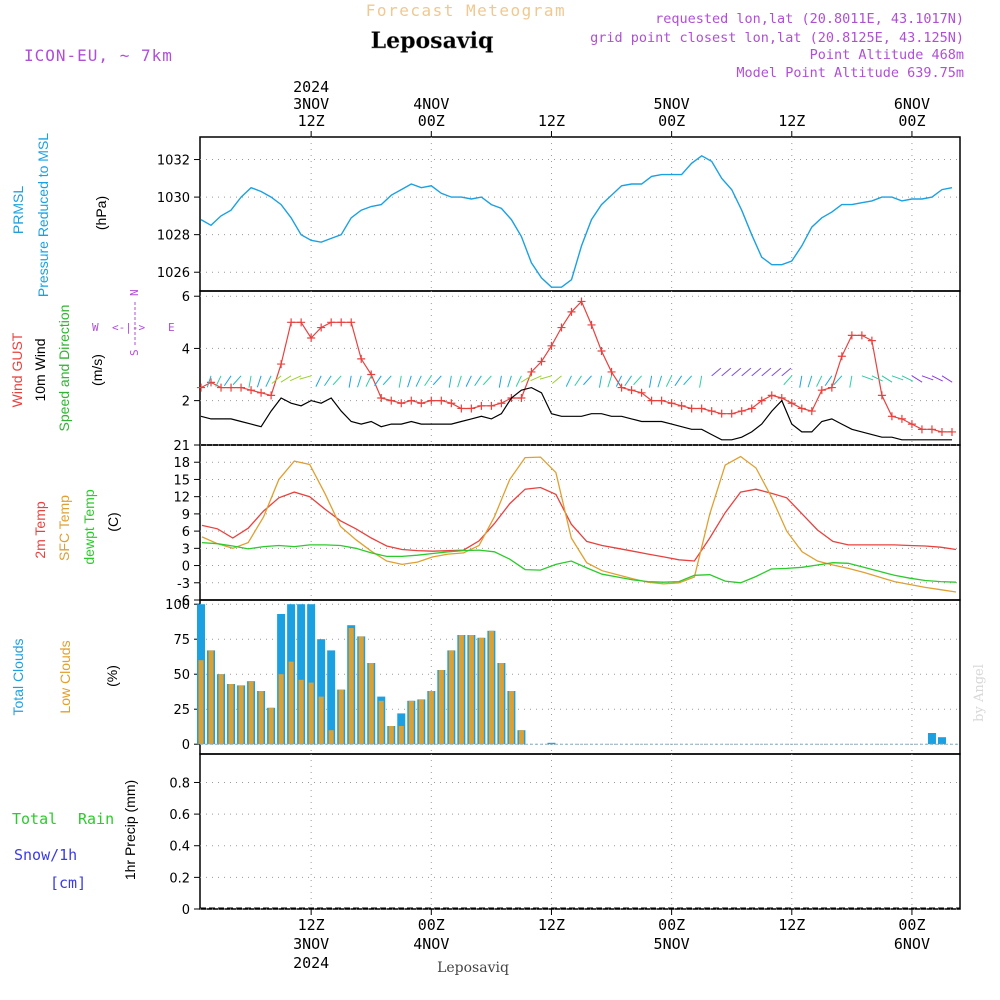  I want to click on clouds-ytick-label: 25, so click(181, 710).